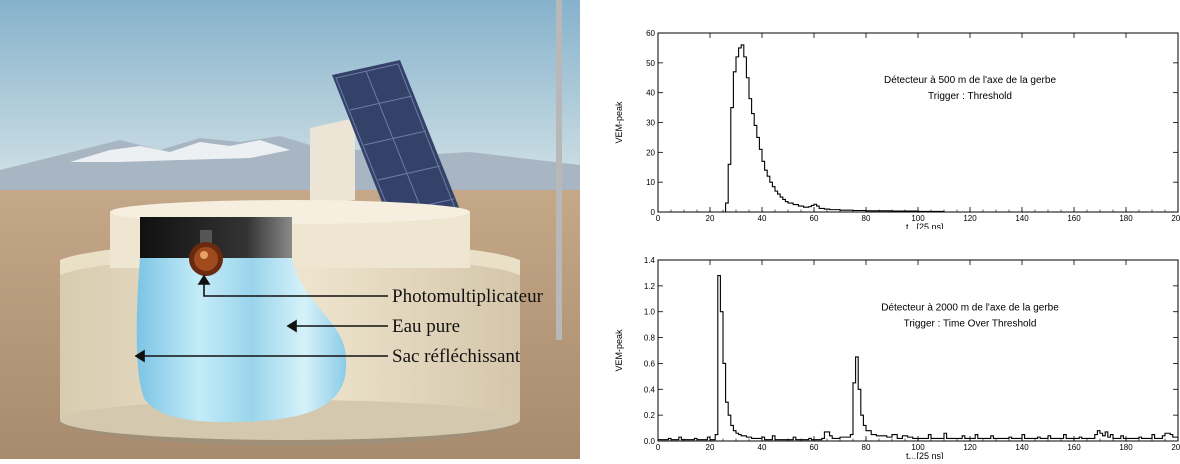 The height and width of the screenshot is (464, 1180). Describe the element at coordinates (261, 318) in the screenshot. I see `label-arrows` at that location.